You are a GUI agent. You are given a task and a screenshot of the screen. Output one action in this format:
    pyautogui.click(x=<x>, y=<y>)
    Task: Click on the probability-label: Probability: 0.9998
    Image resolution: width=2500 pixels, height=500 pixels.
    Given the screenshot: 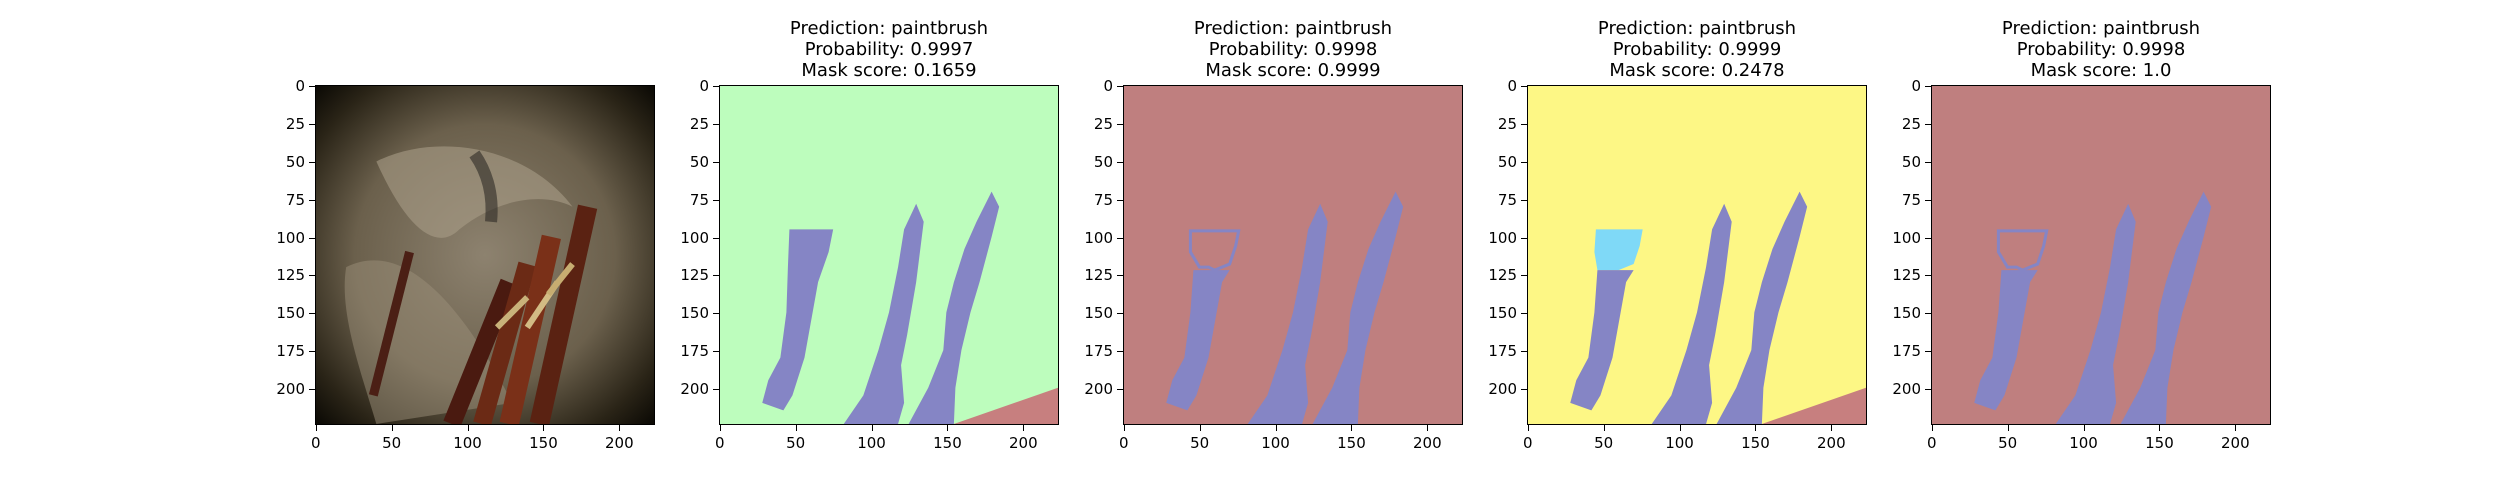 What is the action you would take?
    pyautogui.click(x=2101, y=49)
    